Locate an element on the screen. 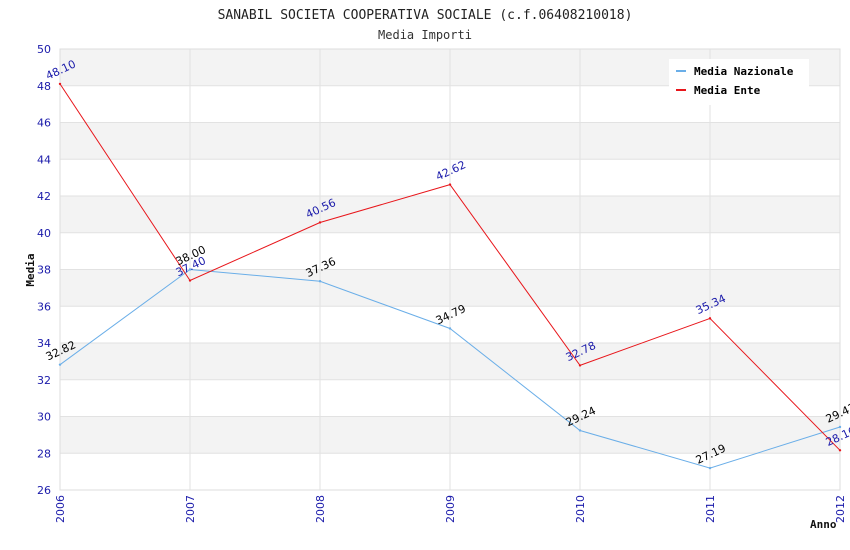  y-tick-label: 38 is located at coordinates (44, 270).